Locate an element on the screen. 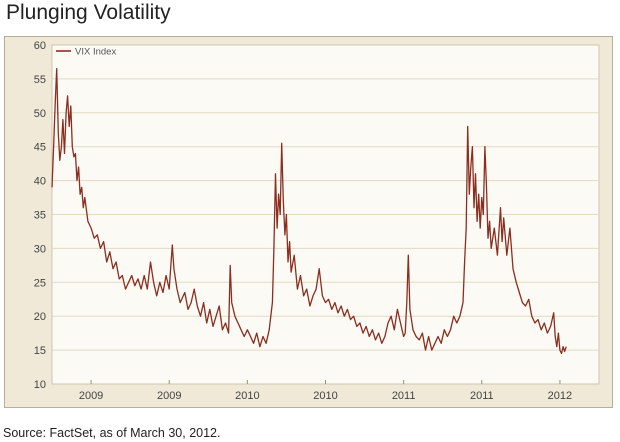 The height and width of the screenshot is (442, 620). x-axis: 2009 2009 2010 2010 2011 2011 2012 is located at coordinates (325, 391).